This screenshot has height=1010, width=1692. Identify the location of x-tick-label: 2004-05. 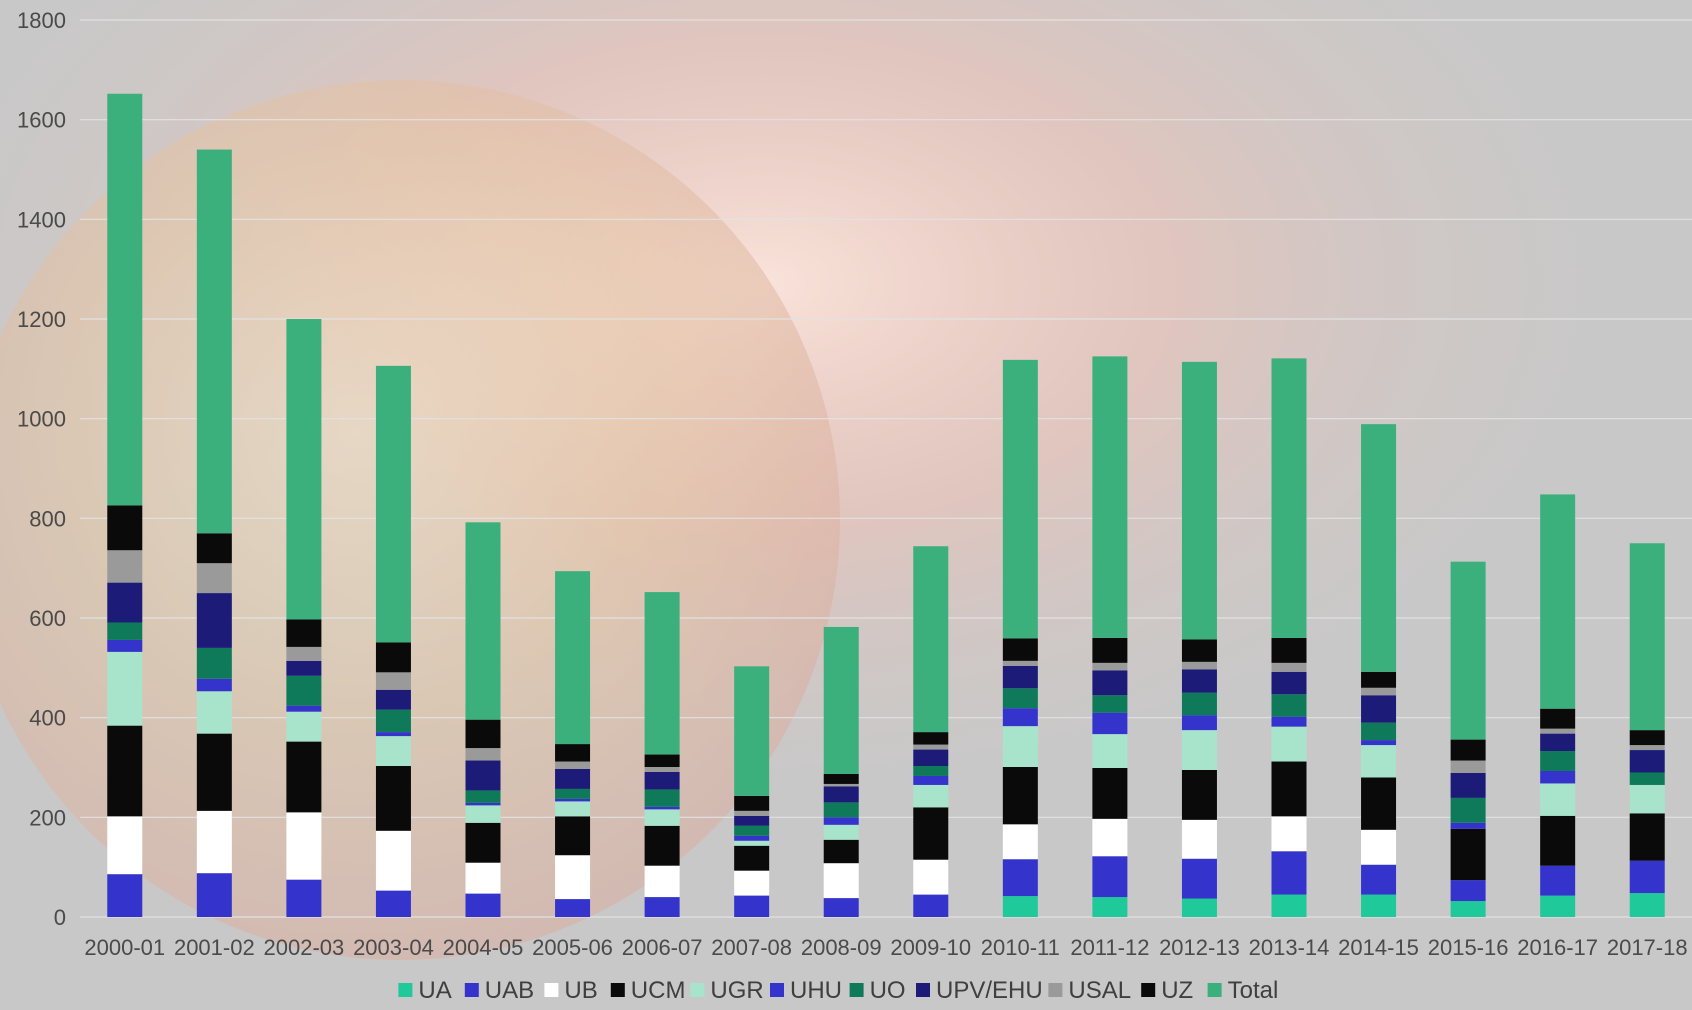
(483, 947).